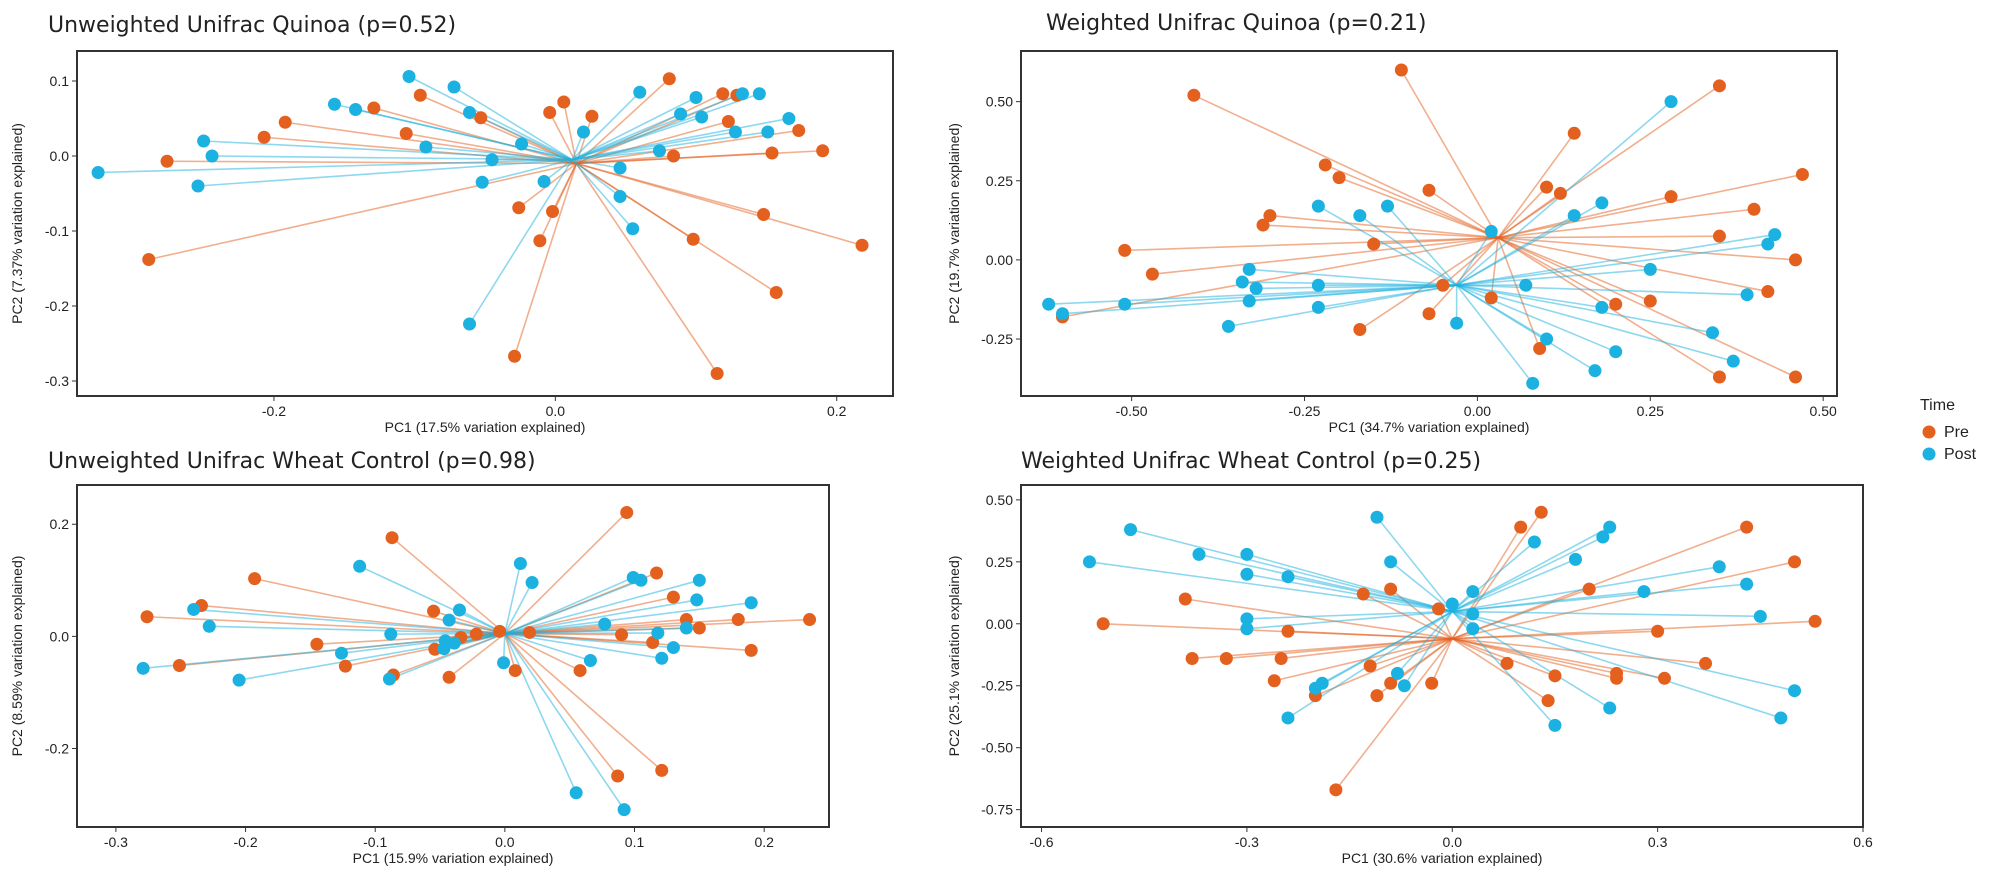 The height and width of the screenshot is (880, 2000). I want to click on x-tick-label: -0.1, so click(375, 842).